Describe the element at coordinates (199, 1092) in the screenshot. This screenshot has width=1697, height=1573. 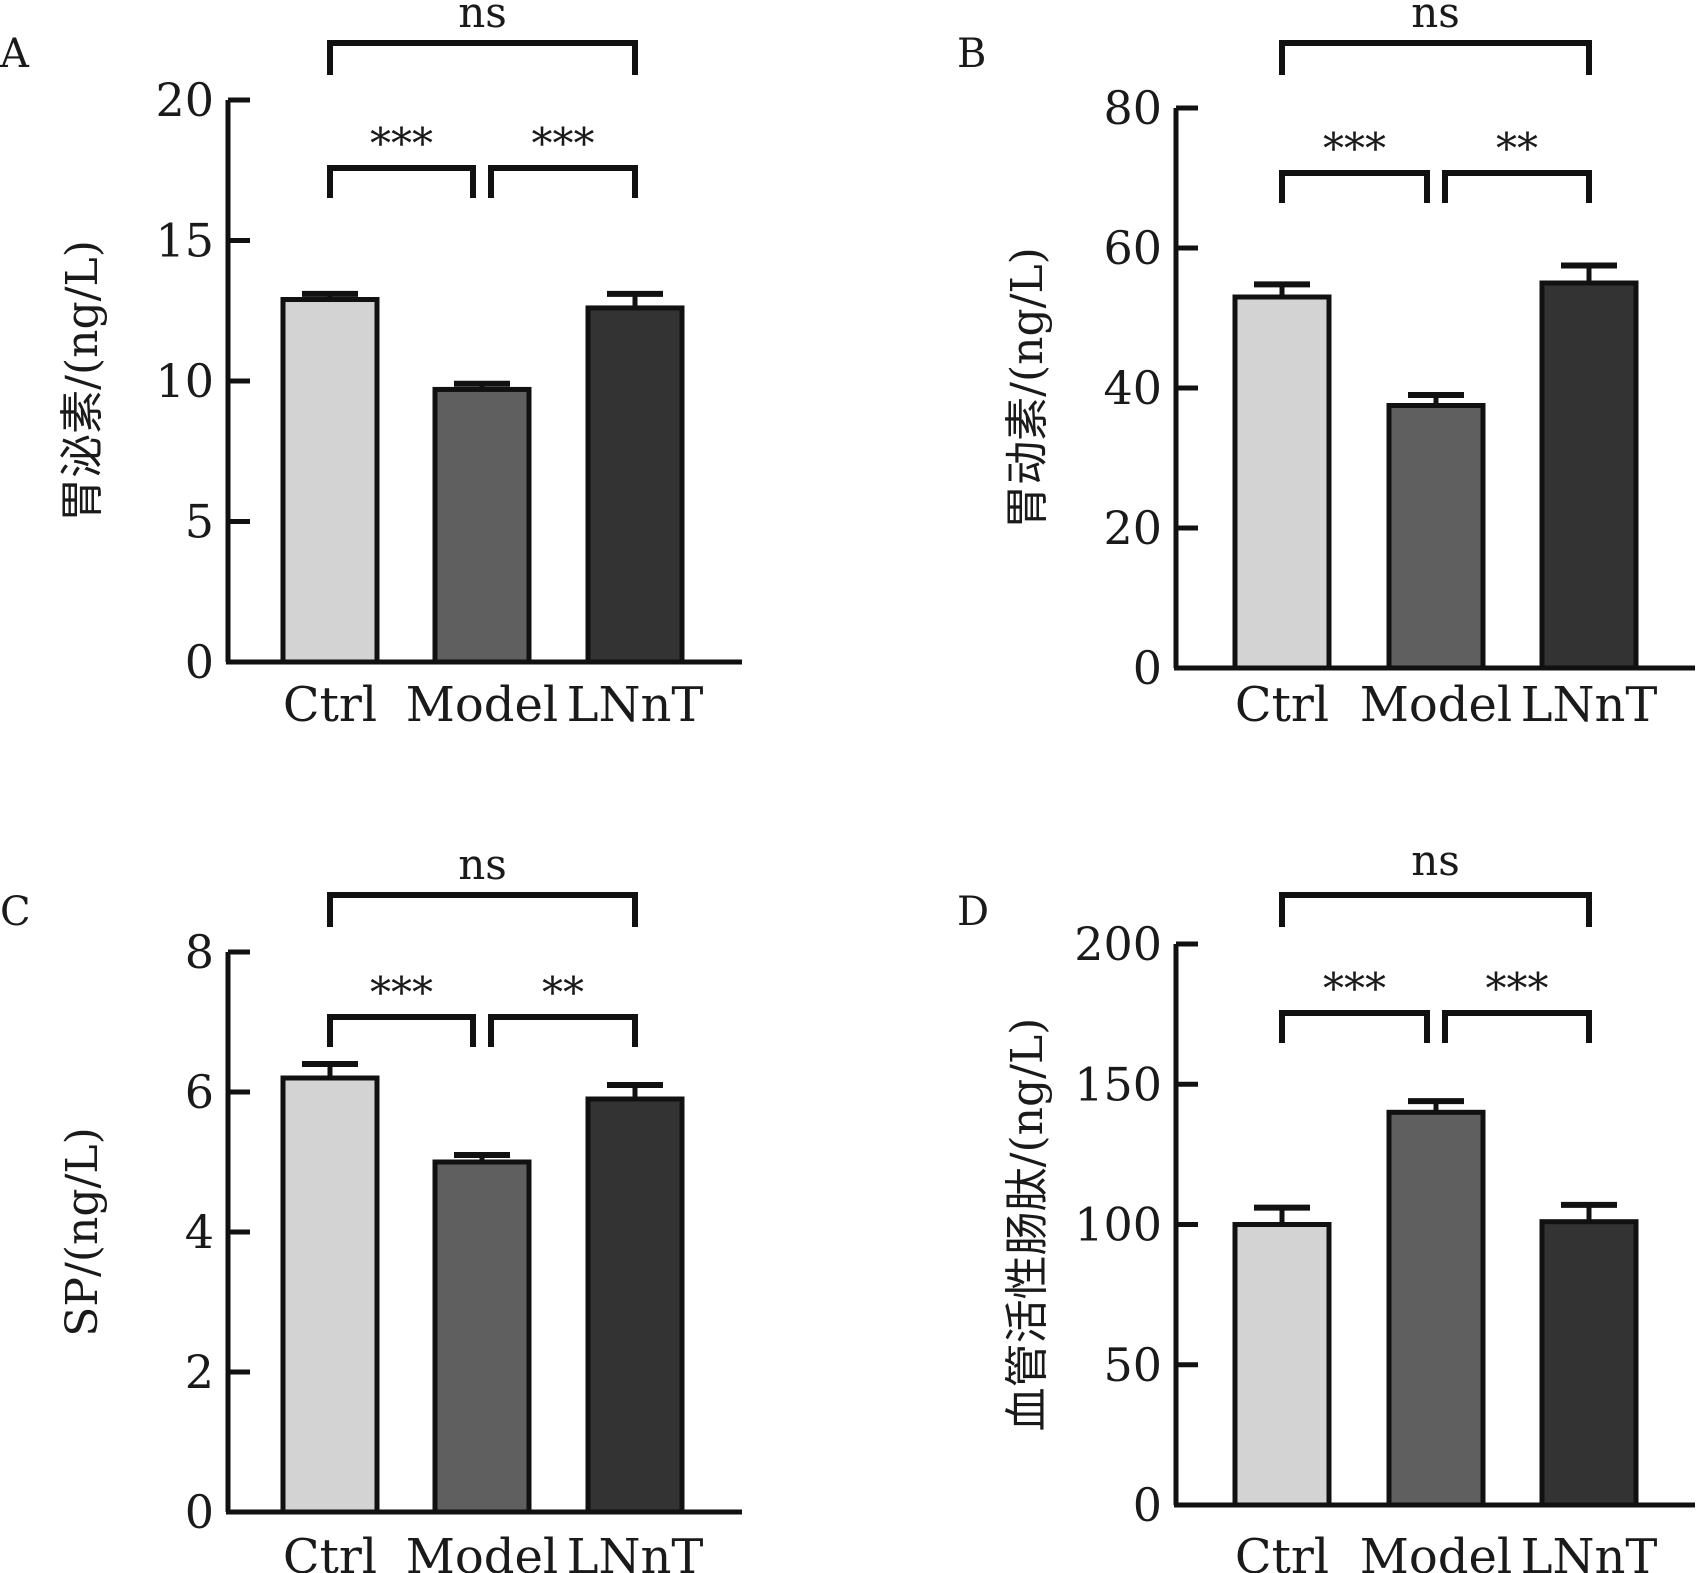
I see `y-tick-label: 6` at that location.